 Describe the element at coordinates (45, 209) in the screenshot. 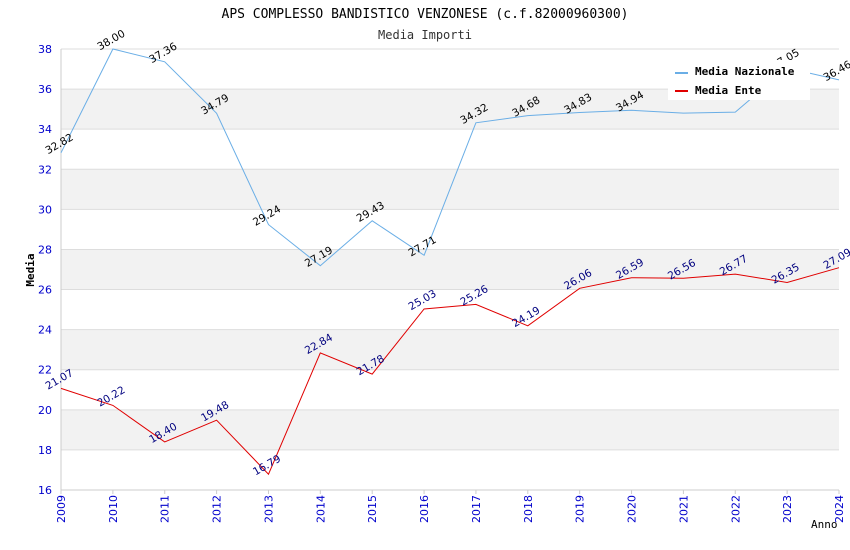

I see `y-tick-label: 30` at that location.